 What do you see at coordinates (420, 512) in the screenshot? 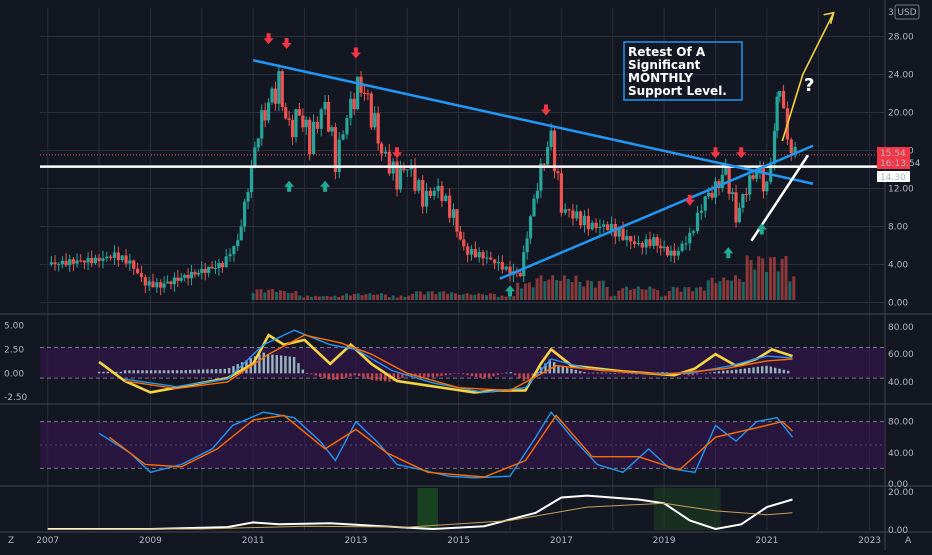
I see `adx-series-line` at bounding box center [420, 512].